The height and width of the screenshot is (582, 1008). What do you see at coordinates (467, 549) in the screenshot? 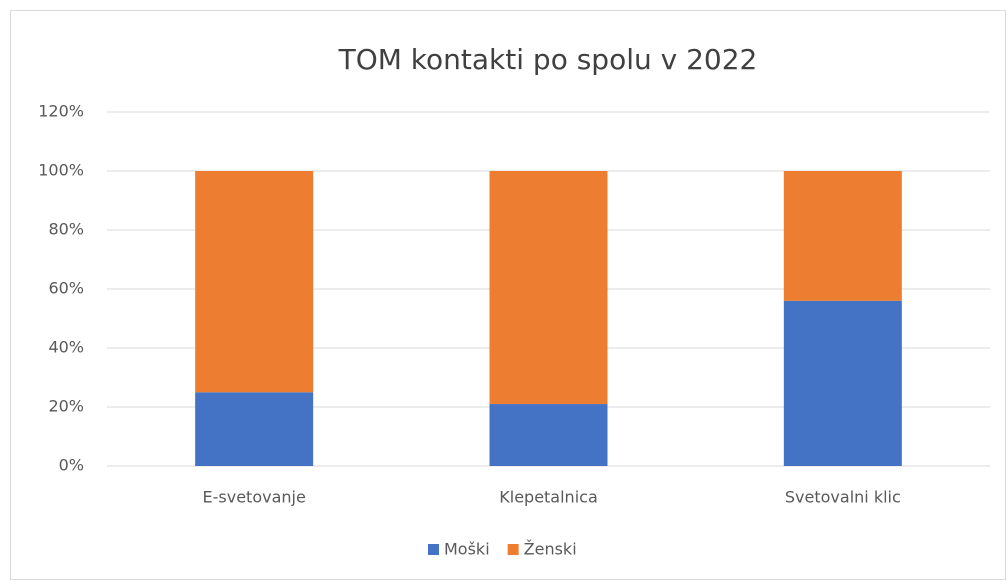
I see `legend-label: Moški` at bounding box center [467, 549].